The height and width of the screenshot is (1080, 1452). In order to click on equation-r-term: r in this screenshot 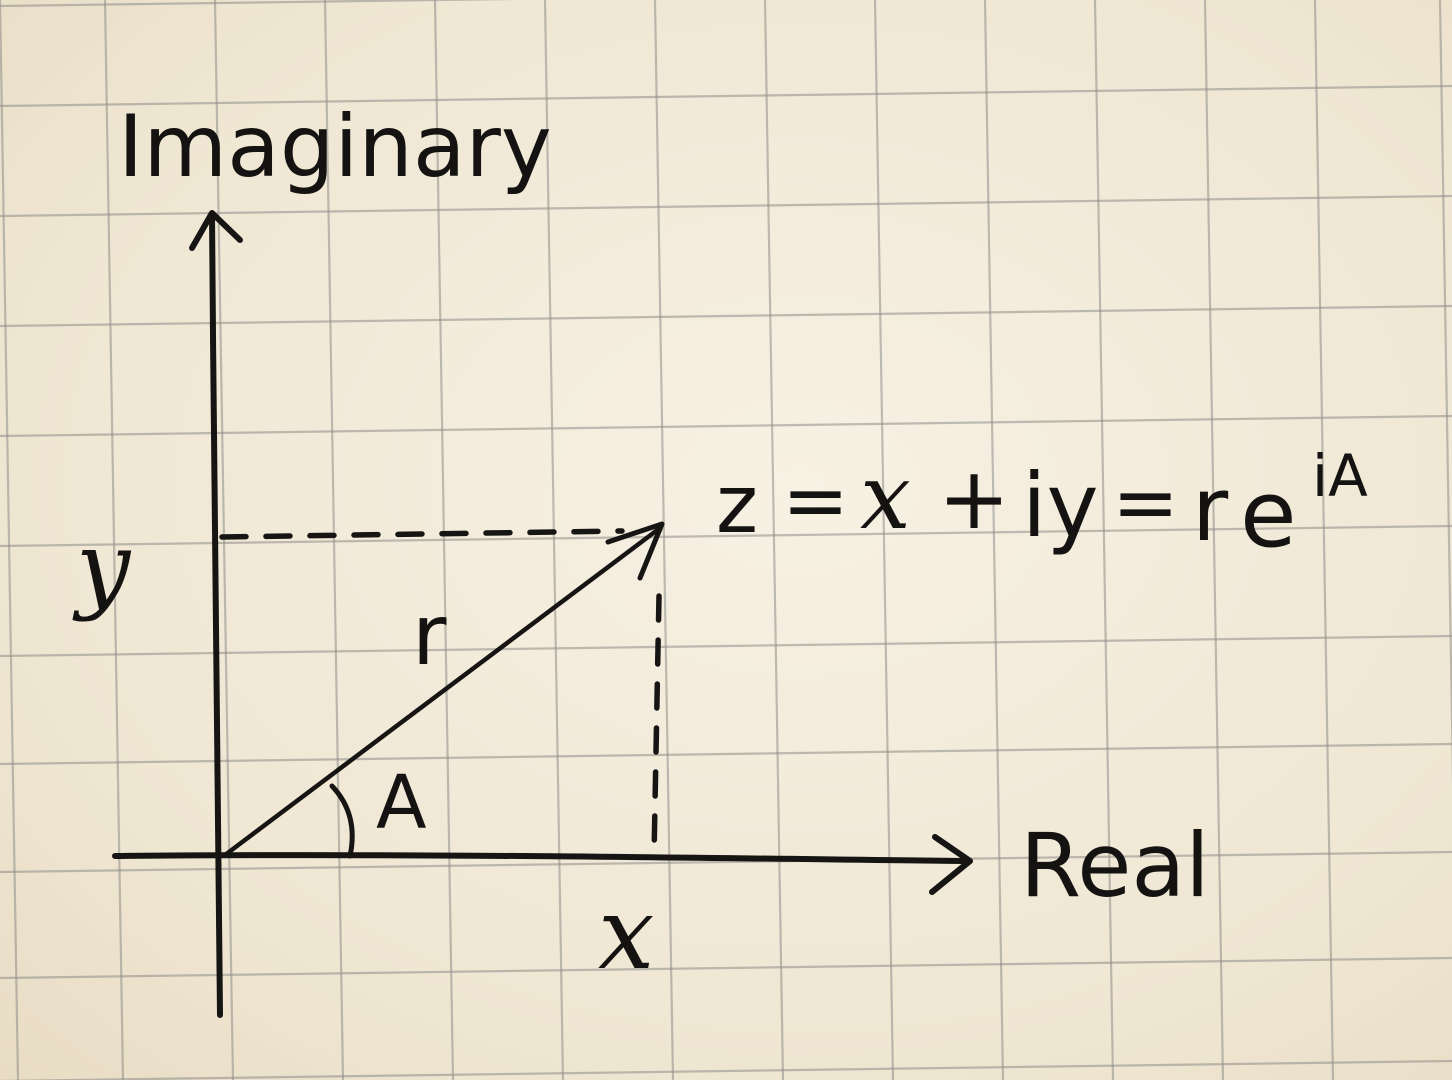, I will do `click(1210, 509)`.